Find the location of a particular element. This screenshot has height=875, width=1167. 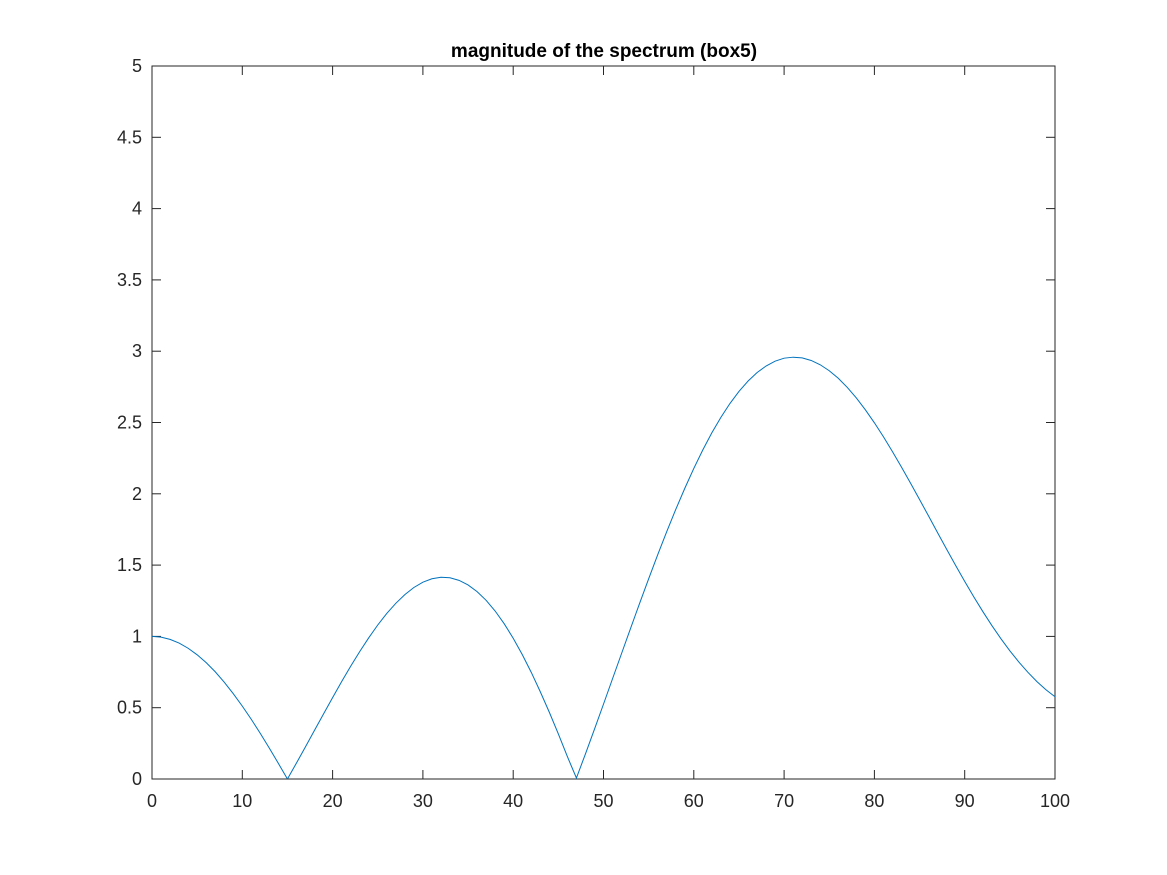

x-tick-label: 90 is located at coordinates (965, 801).